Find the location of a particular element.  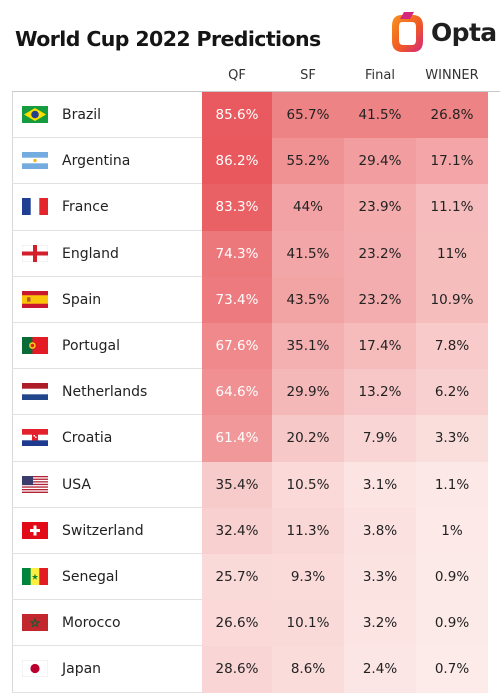

netherlands-flag-icon is located at coordinates (35, 392).